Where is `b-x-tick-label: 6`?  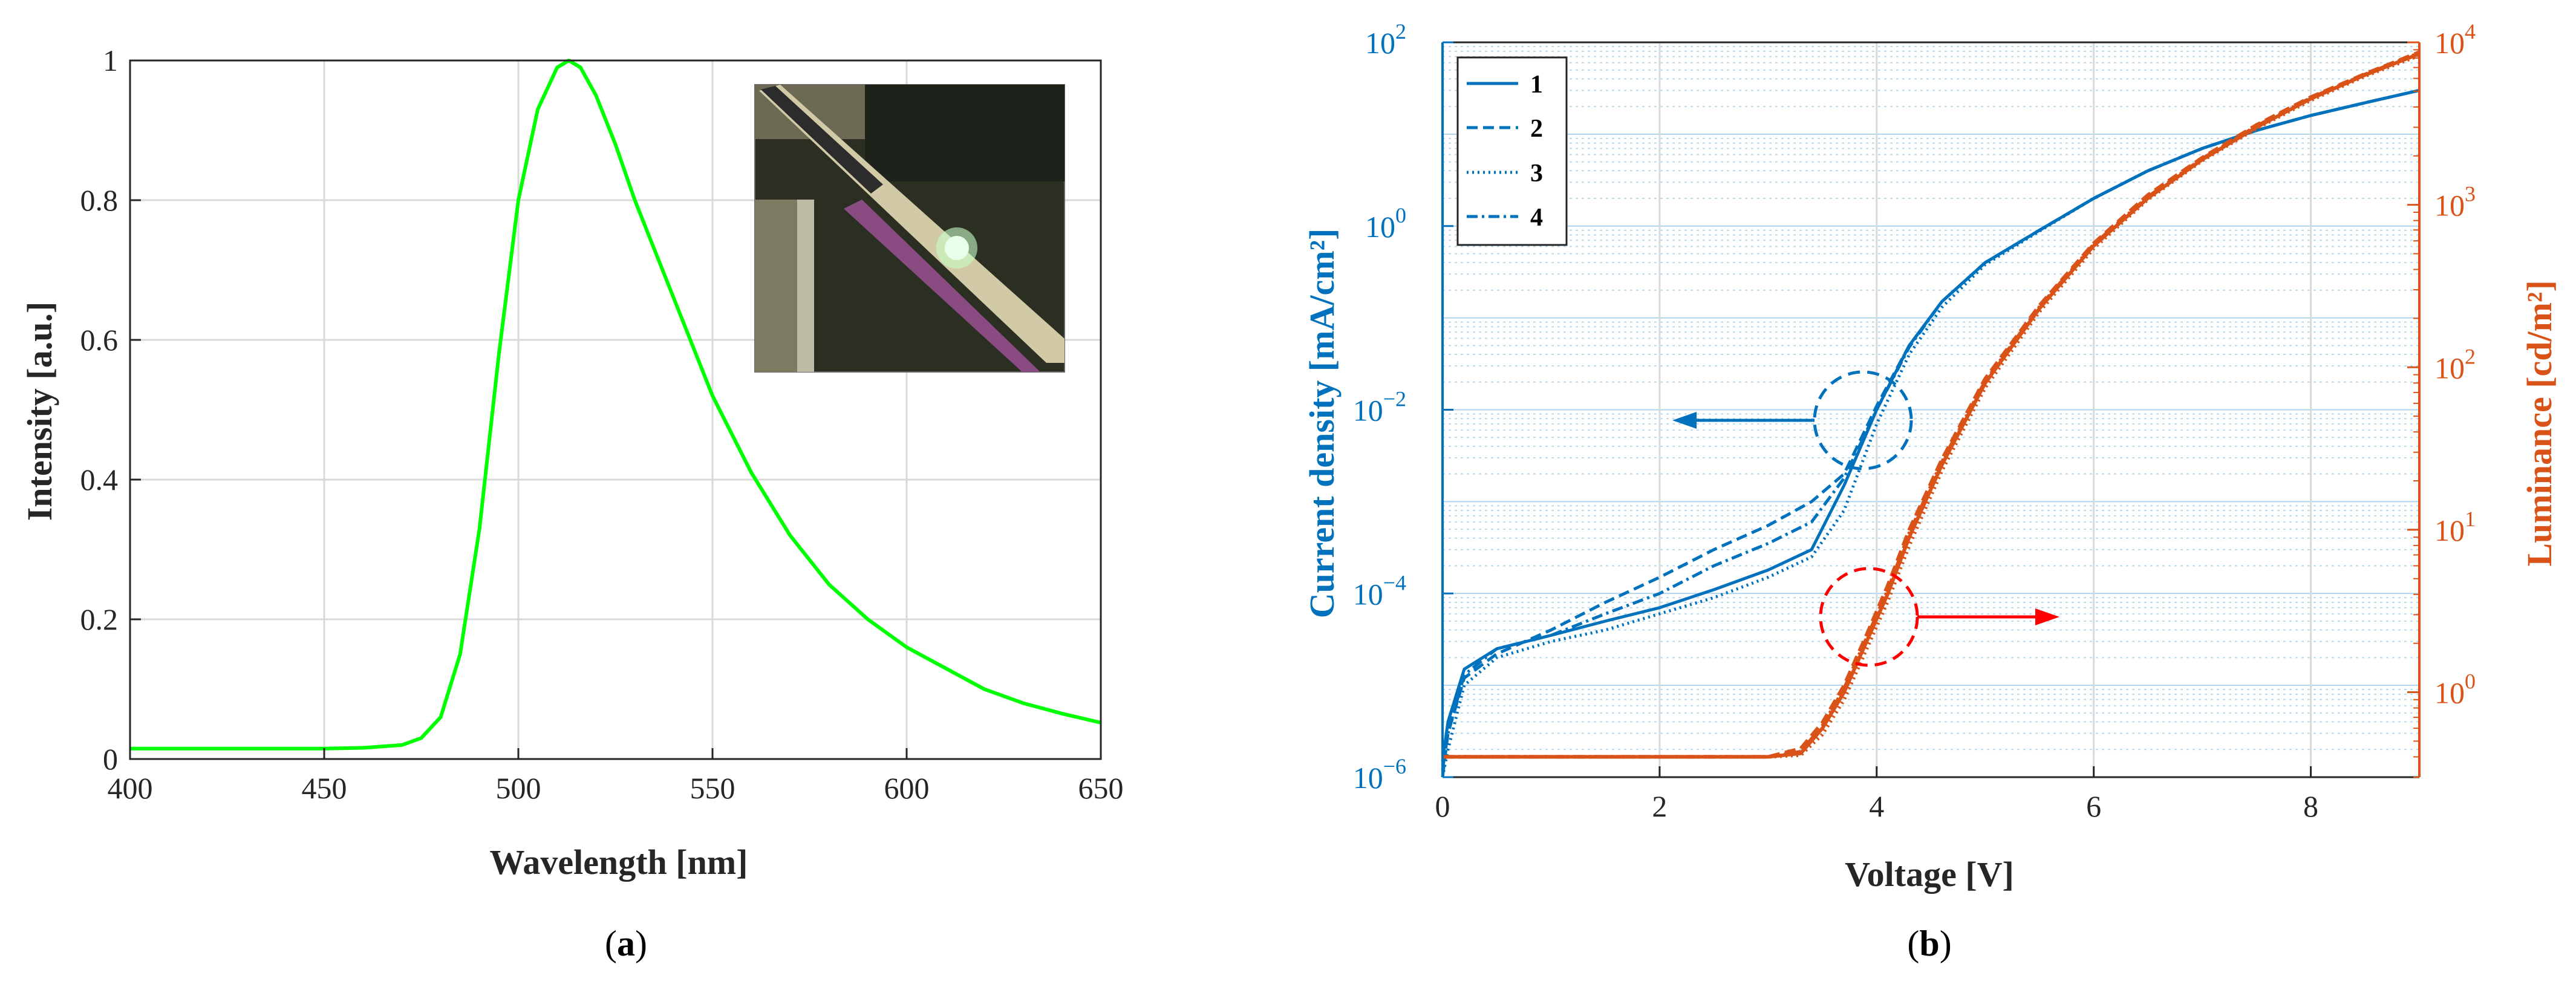
b-x-tick-label: 6 is located at coordinates (2093, 806).